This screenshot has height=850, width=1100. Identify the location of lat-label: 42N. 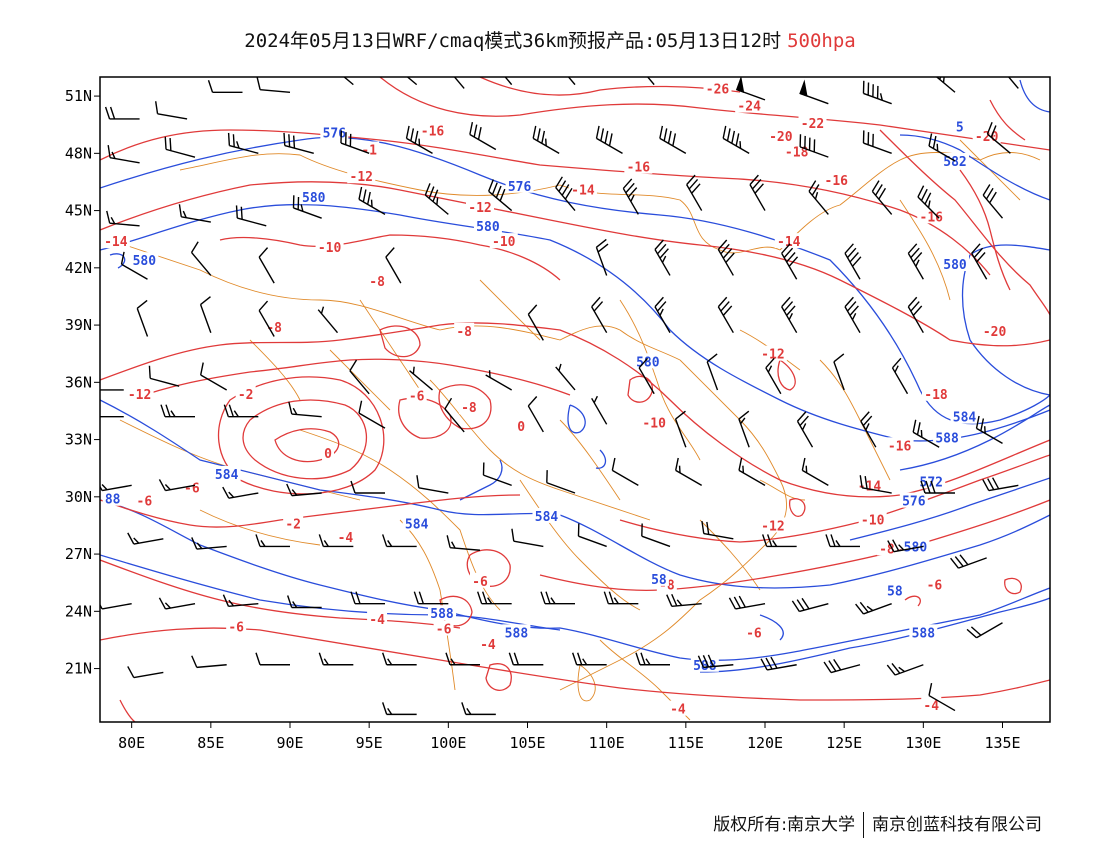
(78, 268).